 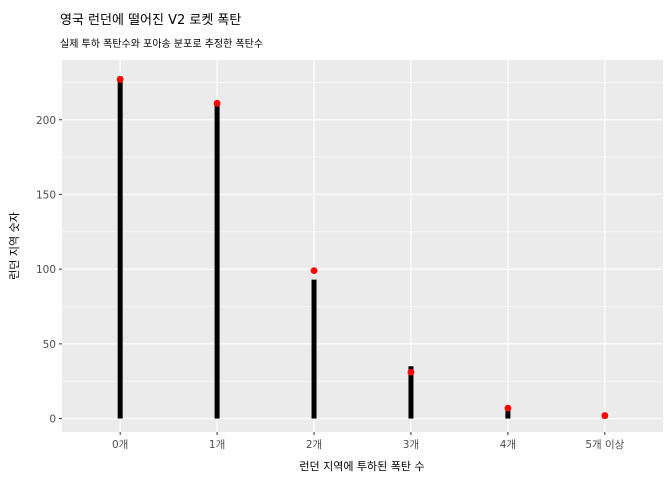 What do you see at coordinates (161, 43) in the screenshot?
I see `chart-subtitle: 실제 투하 폭탄수와 포아송 분포로 추정한 폭탄수` at bounding box center [161, 43].